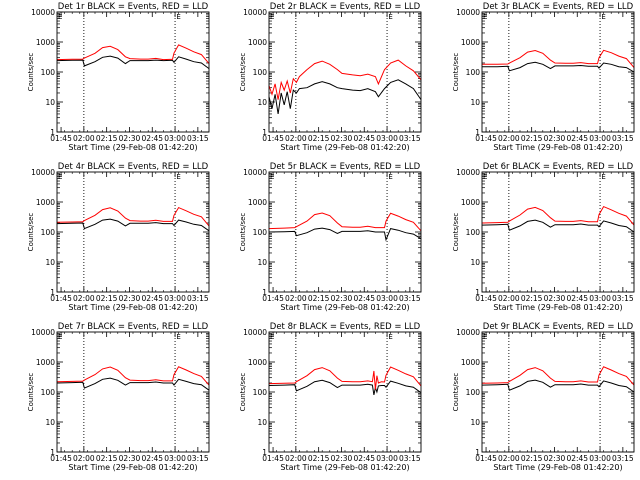  Describe the element at coordinates (345, 327) in the screenshot. I see `chart-title: Det 8r BLACK = Events, RED = LLD` at that location.